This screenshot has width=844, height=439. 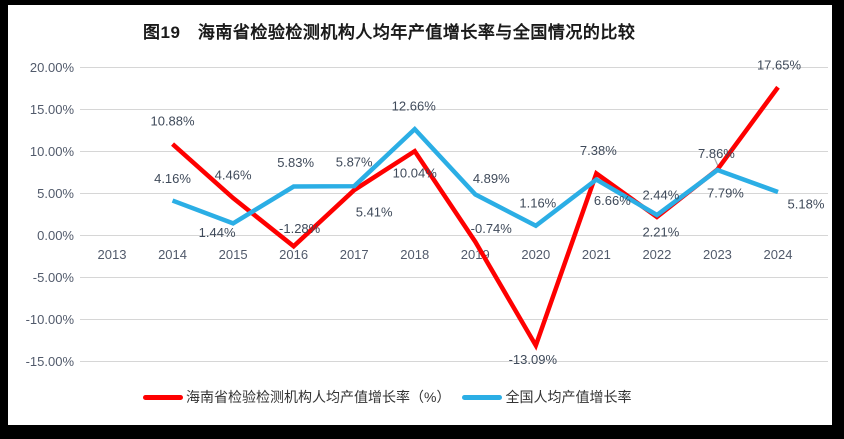 I want to click on chart-legend: 海南省检验检测机构人均产值增长率（%） 全国人均产值增长率, so click(x=387, y=397).